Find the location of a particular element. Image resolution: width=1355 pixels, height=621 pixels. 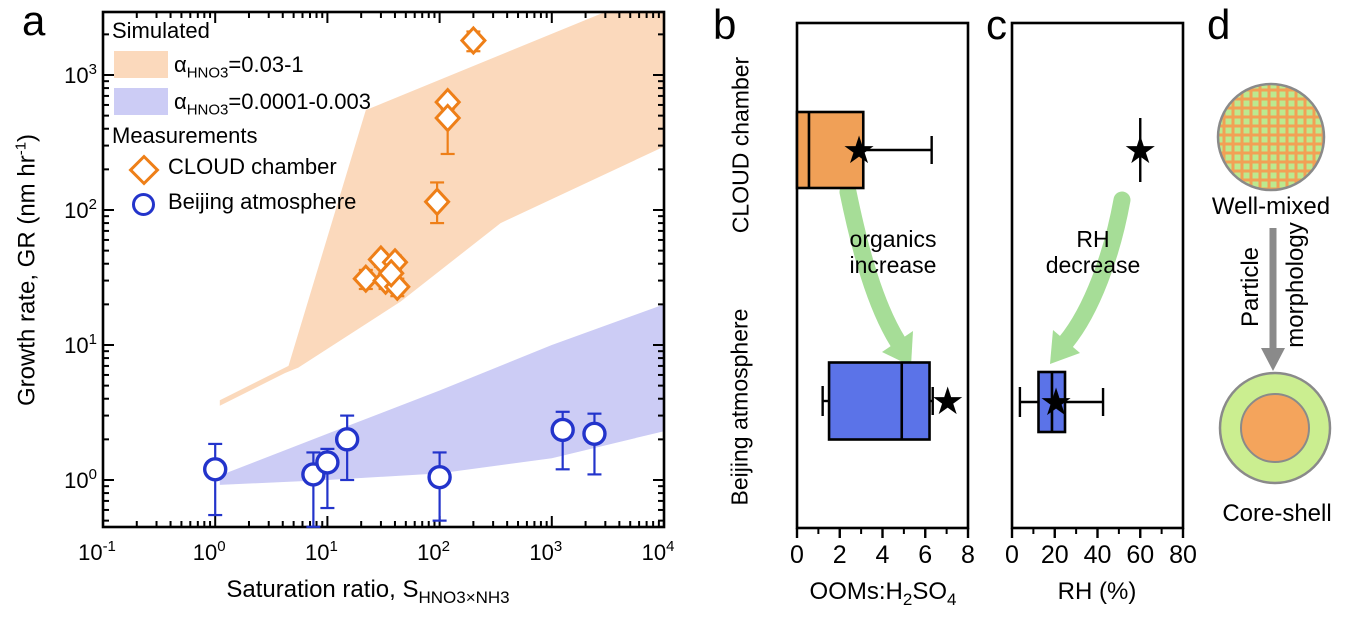

y-axis-label-close: ) is located at coordinates (27, 137).